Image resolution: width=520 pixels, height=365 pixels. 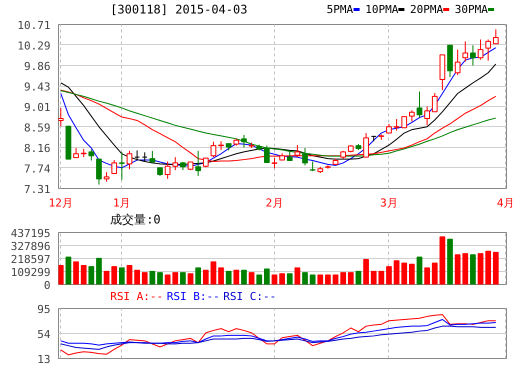 I want to click on chart-title: 成交量:0, so click(x=135, y=219).